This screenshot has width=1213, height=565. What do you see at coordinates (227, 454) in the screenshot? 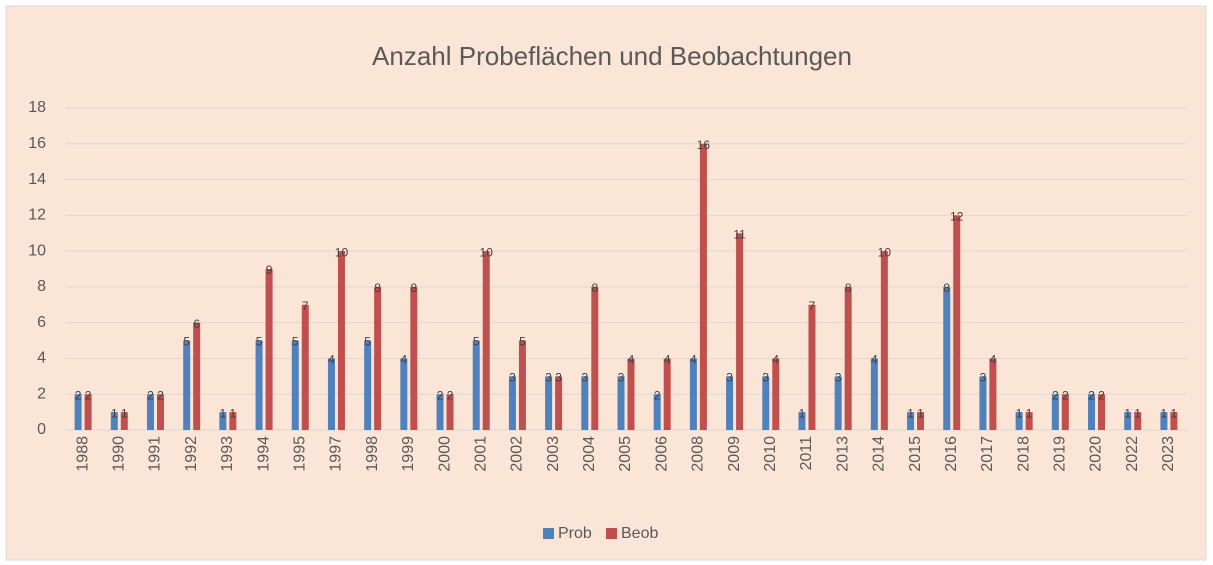
I see `x-tick-label: 1993` at bounding box center [227, 454].